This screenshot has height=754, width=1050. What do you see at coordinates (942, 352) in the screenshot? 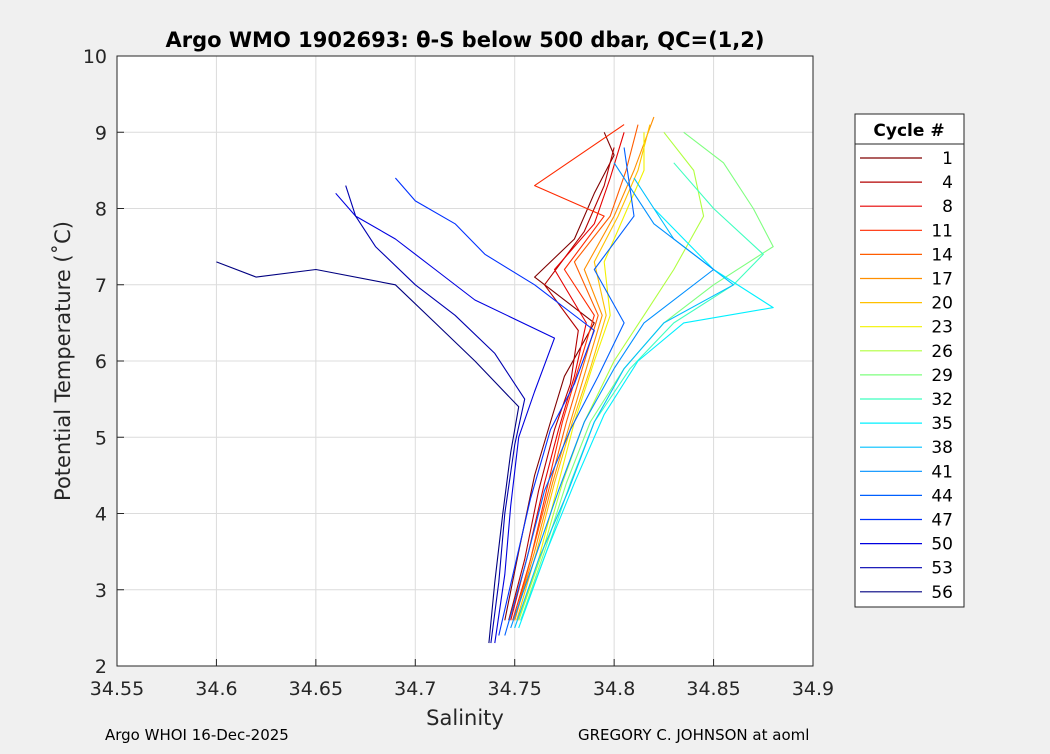
I see `legend-label: 26` at bounding box center [942, 352].